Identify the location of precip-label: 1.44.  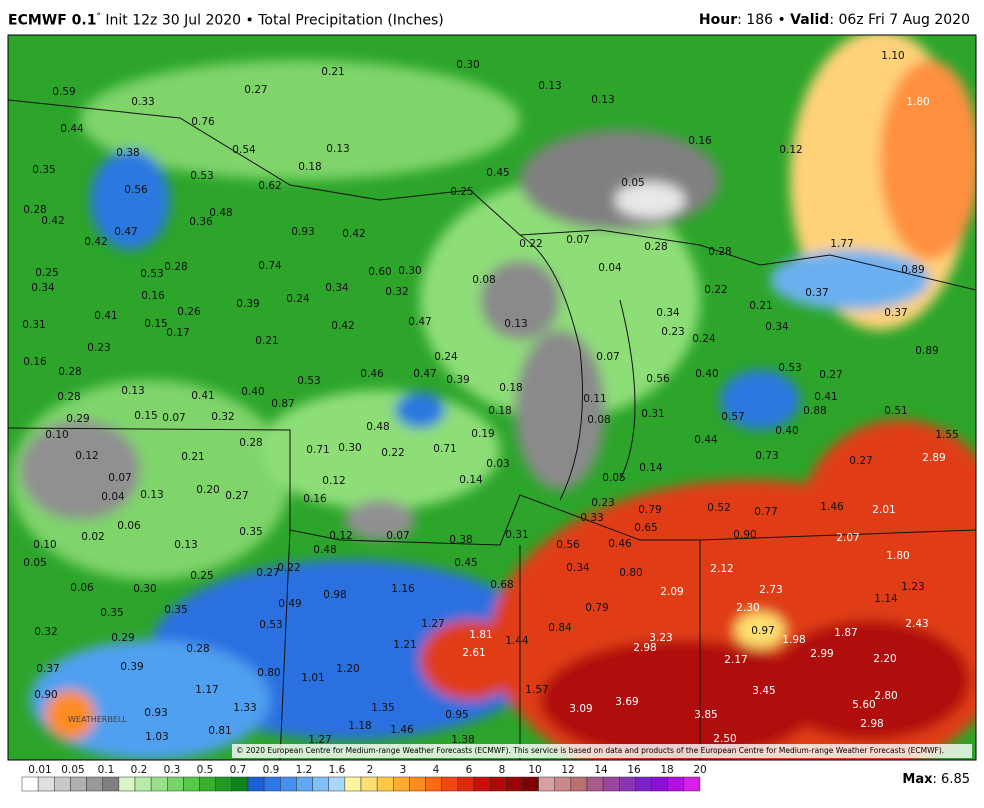
(517, 641).